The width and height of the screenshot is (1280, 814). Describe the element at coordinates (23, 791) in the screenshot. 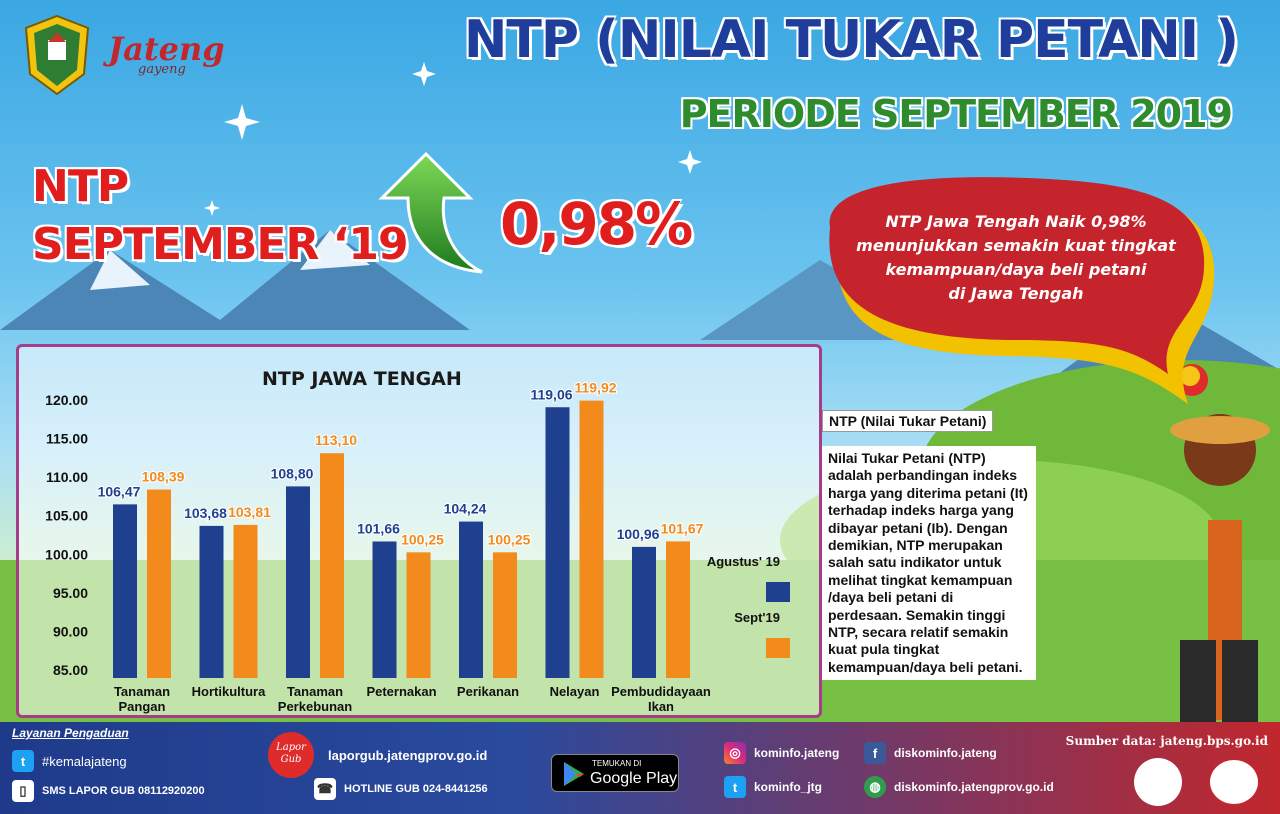

I see `phone-icon: ▯` at that location.